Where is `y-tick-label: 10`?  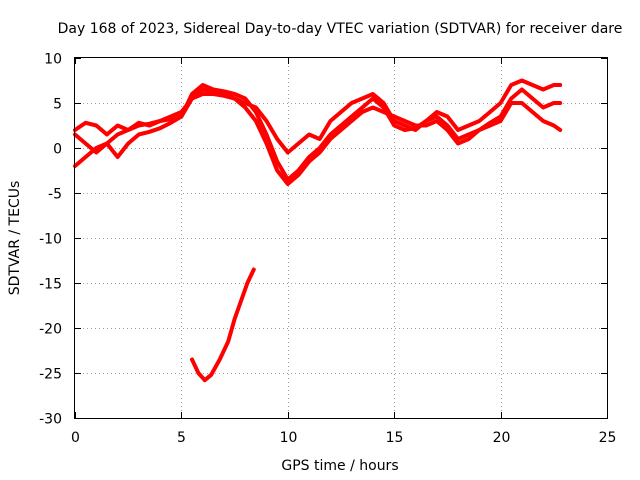
y-tick-label: 10 is located at coordinates (53, 60).